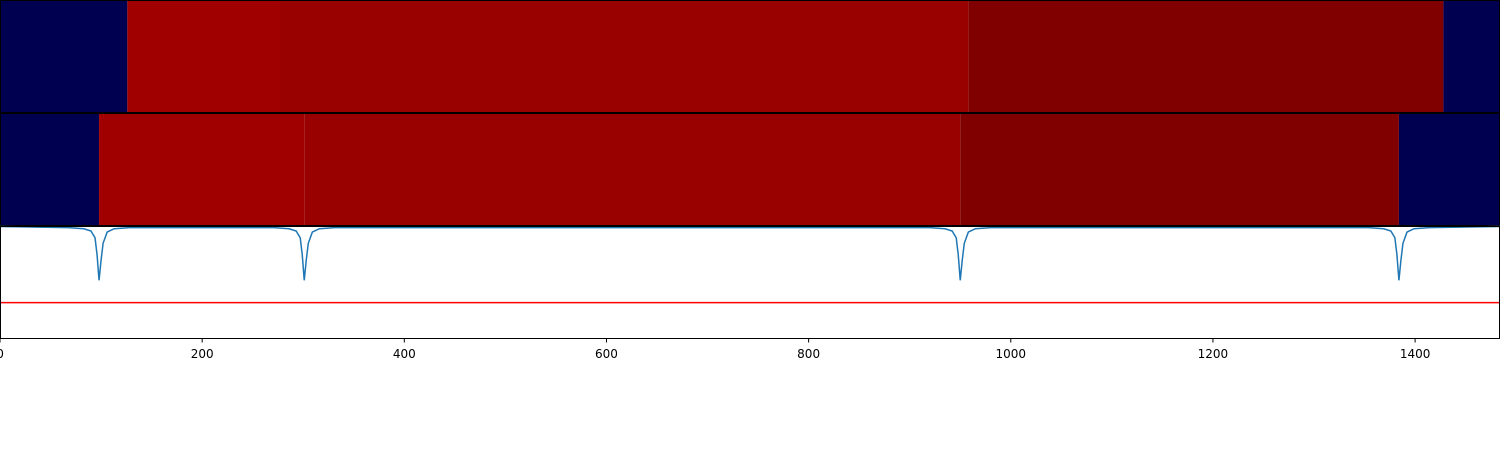 This screenshot has height=450, width=1500. I want to click on x-tick-label: 200, so click(202, 354).